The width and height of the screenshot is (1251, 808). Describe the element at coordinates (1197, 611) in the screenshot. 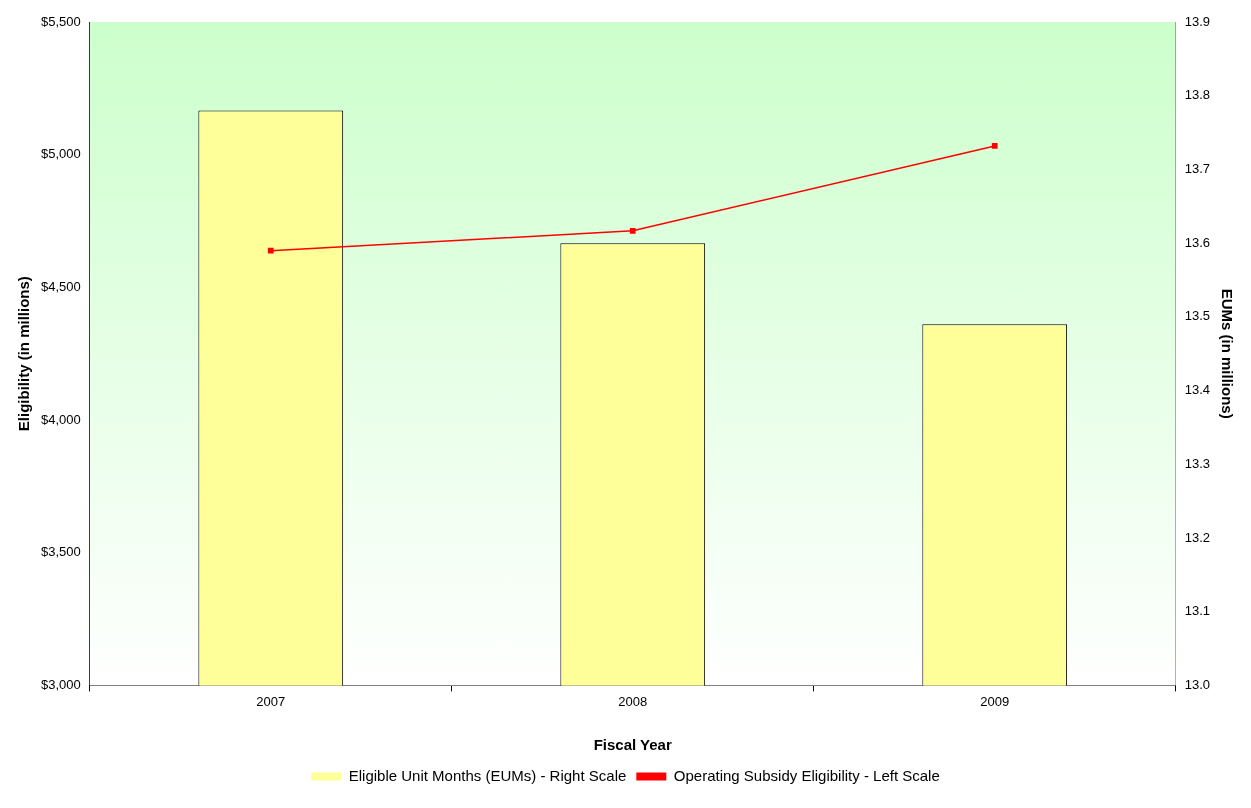

I see `y2-tick-label: 13.1` at that location.